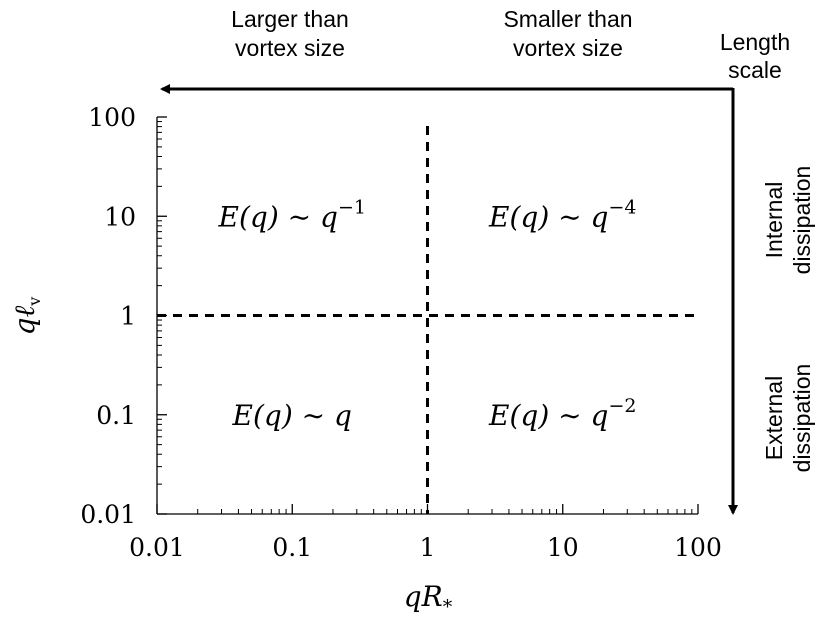 The image size is (830, 623). Describe the element at coordinates (755, 70) in the screenshot. I see `length-scale-label-line2: scale` at that location.